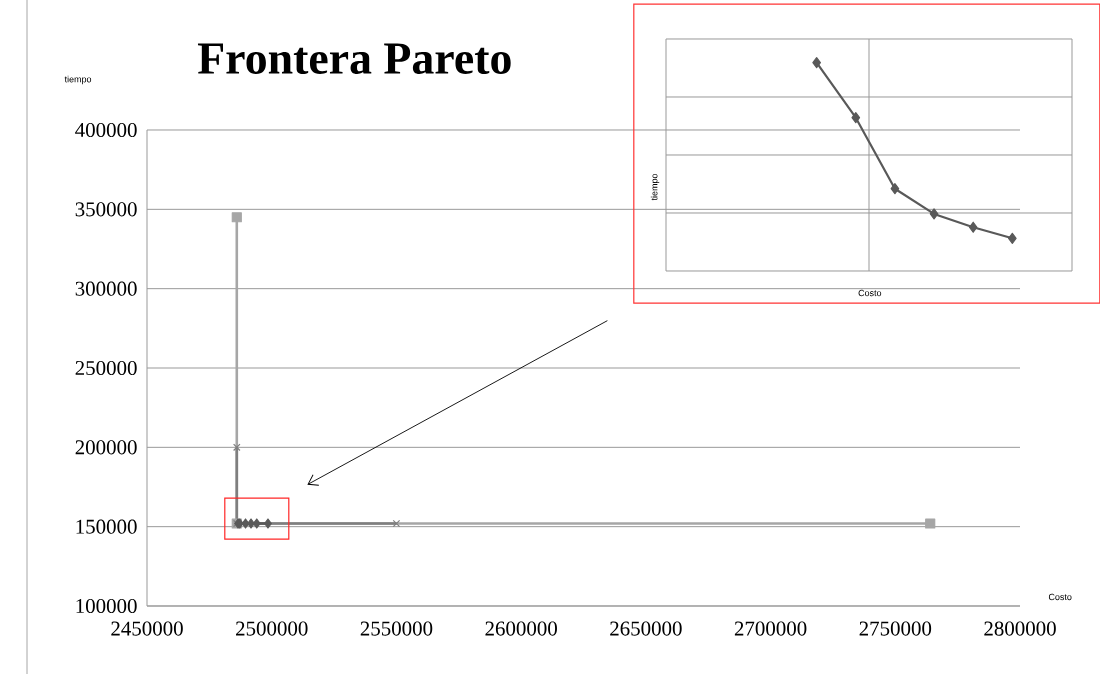 This screenshot has width=1100, height=674. Describe the element at coordinates (106, 368) in the screenshot. I see `y-tick-label: 250000` at that location.